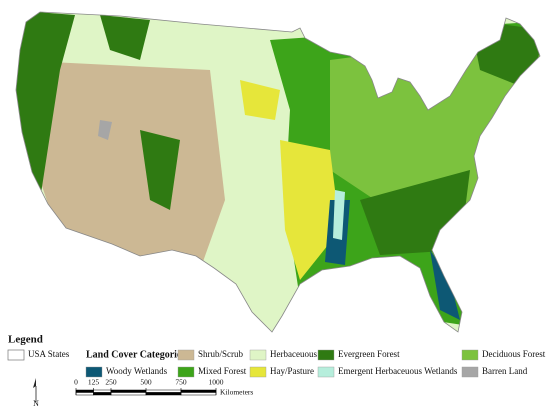  Describe the element at coordinates (137, 371) in the screenshot. I see `legend-label: Woody Wetlands` at that location.